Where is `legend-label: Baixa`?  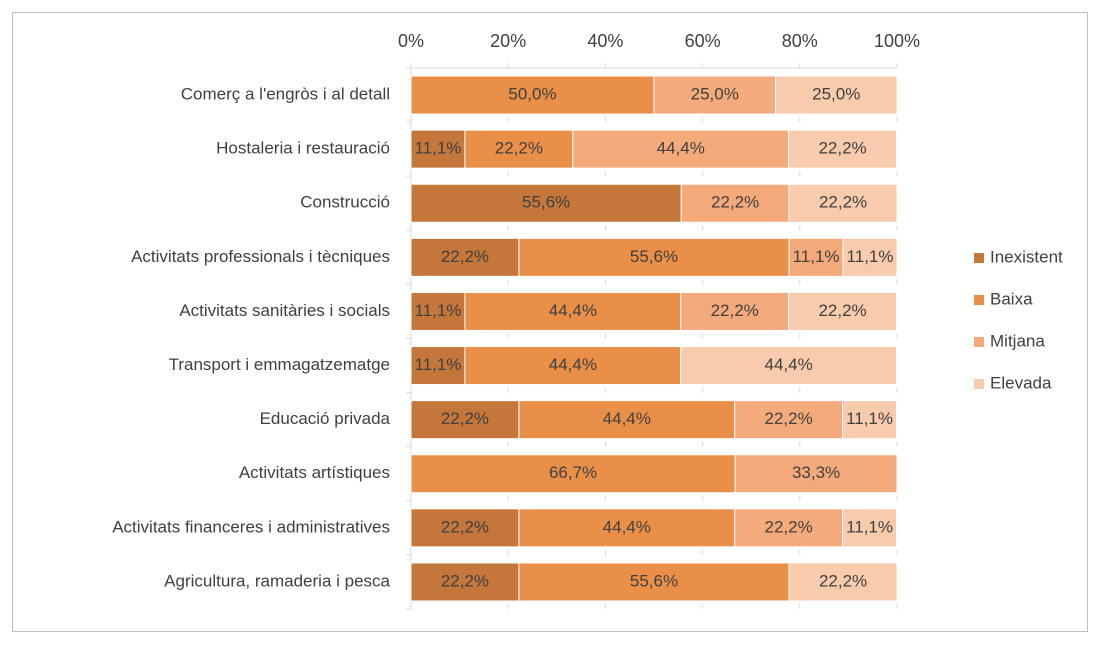
legend-label: Baixa is located at coordinates (1011, 298).